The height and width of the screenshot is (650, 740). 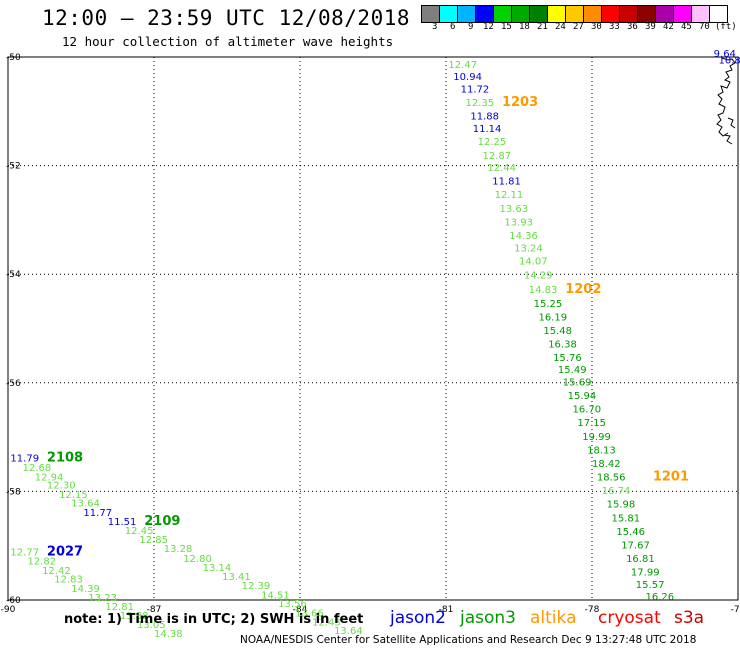 I want to click on wave-height-value: 17.67, so click(x=635, y=545).